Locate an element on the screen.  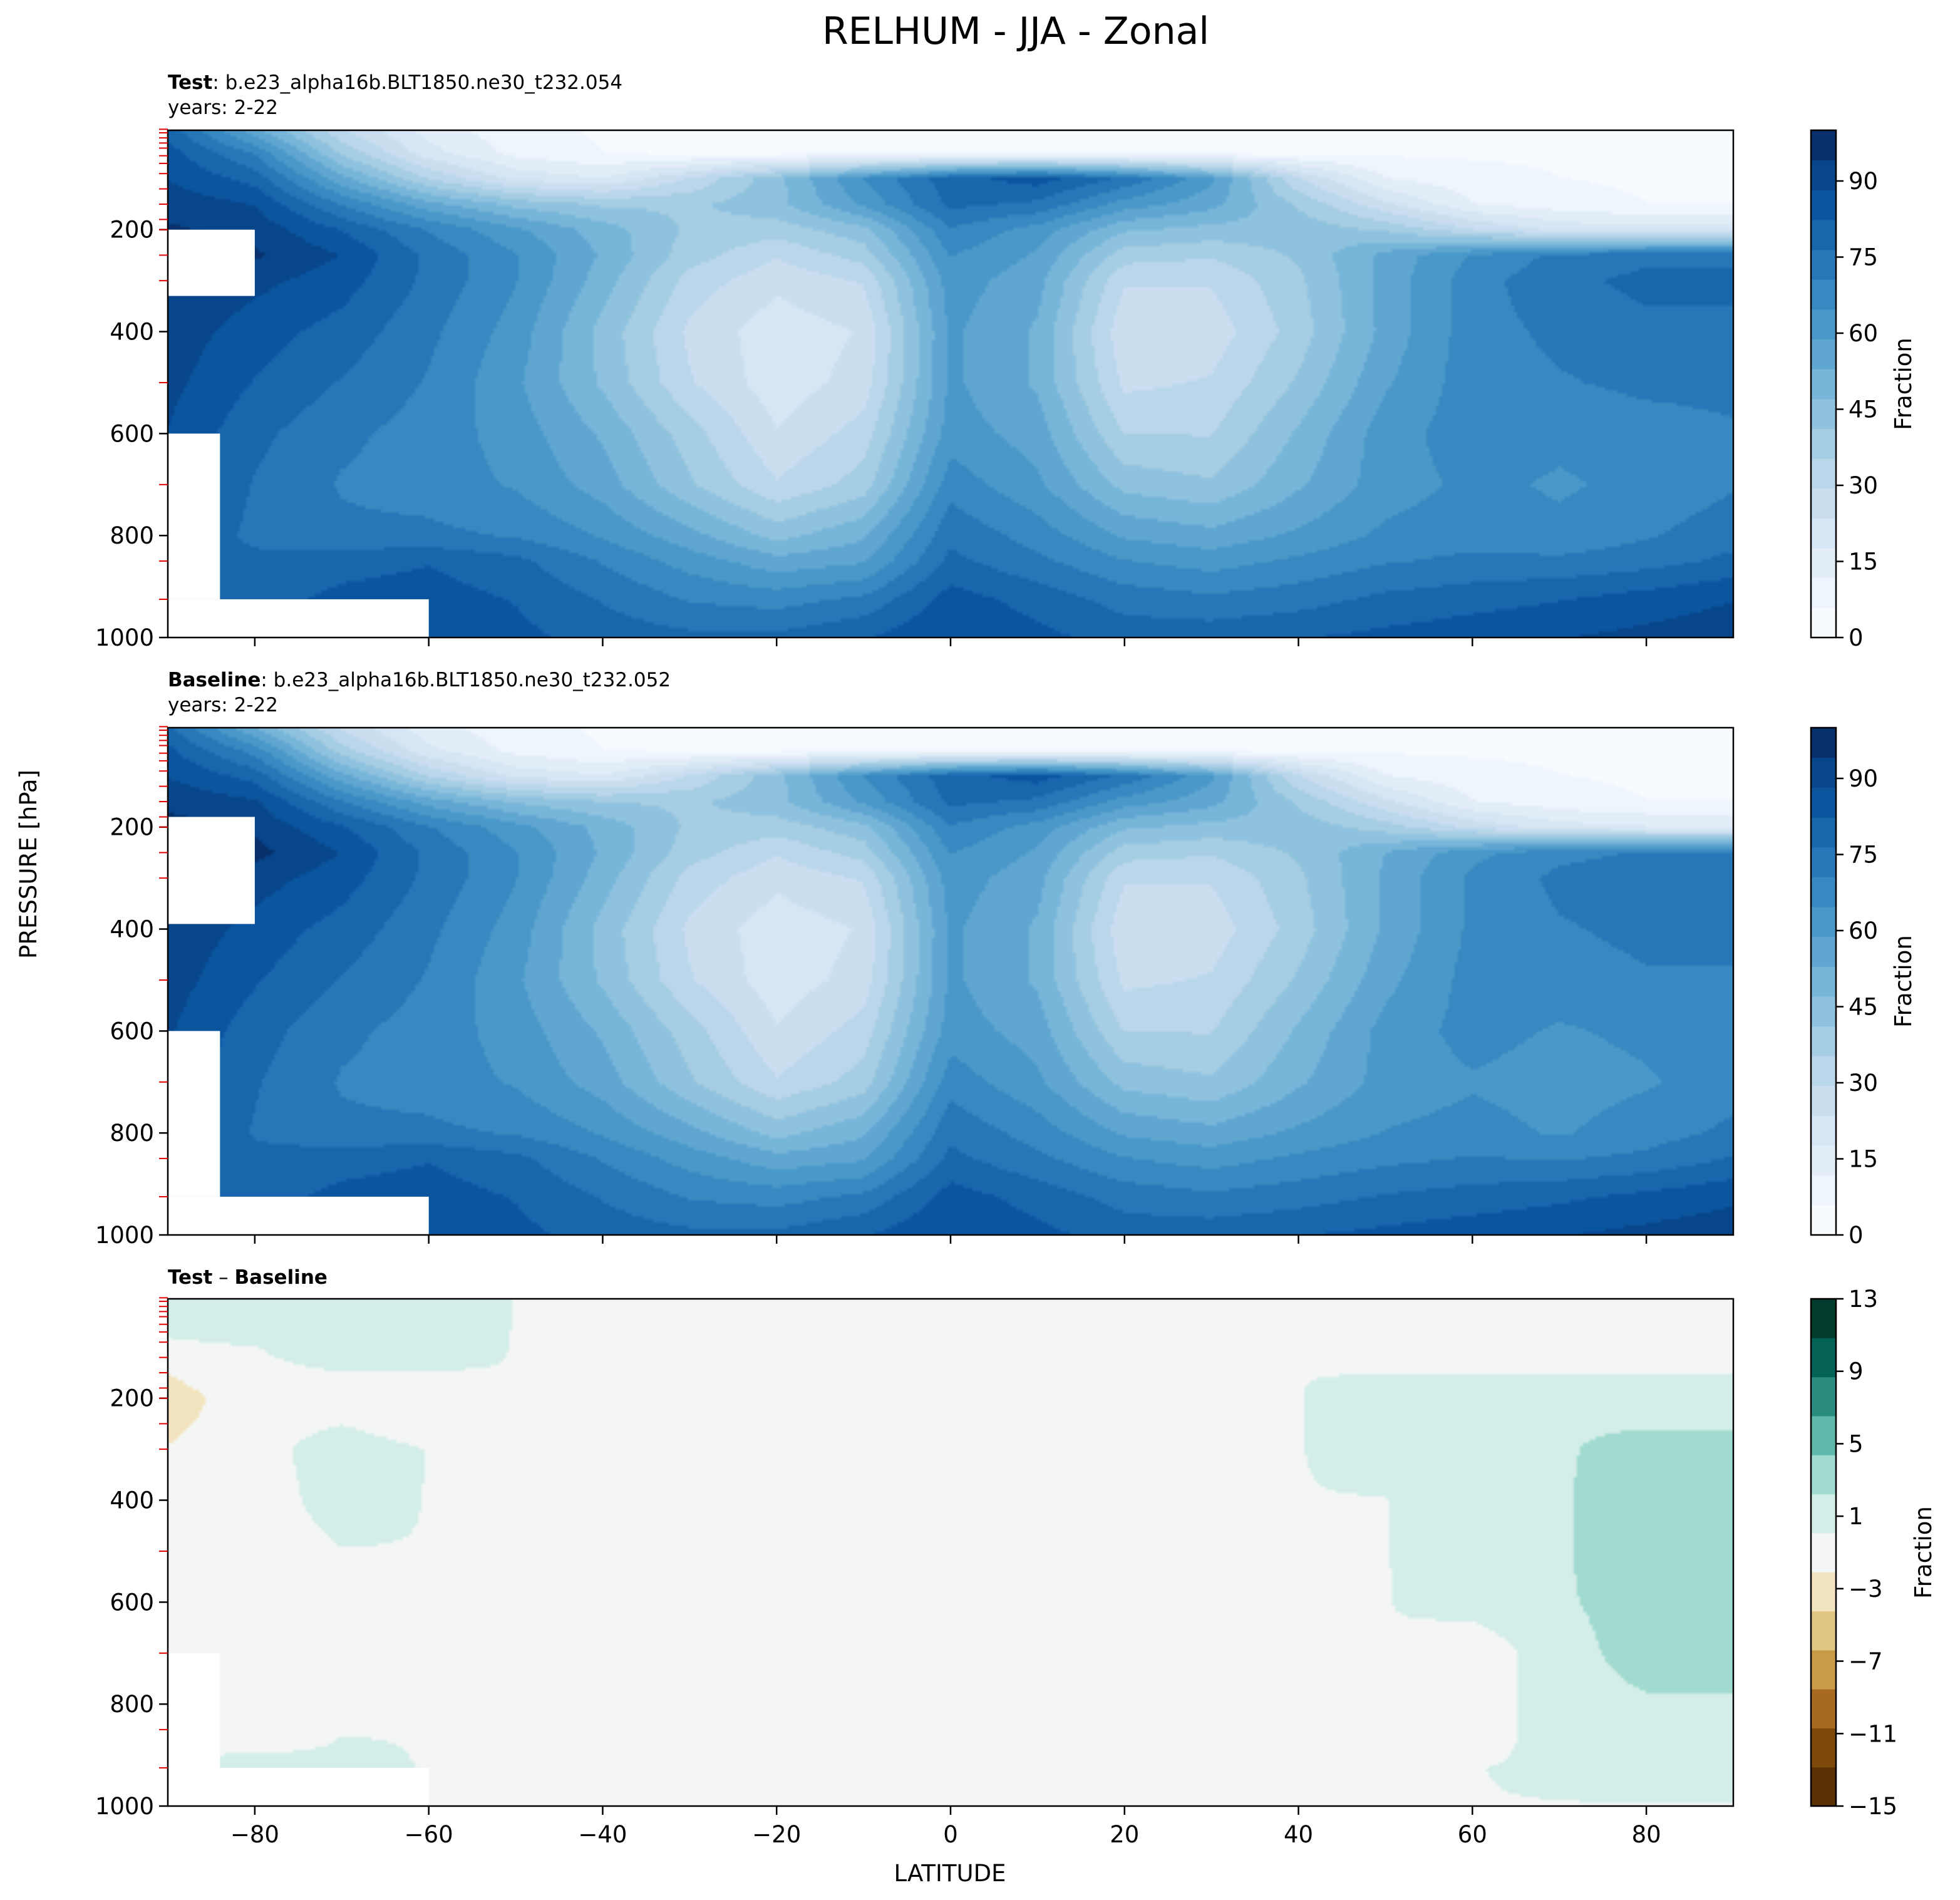
figure-title: RELHUM - JJA - Zonal is located at coordinates (1016, 31).